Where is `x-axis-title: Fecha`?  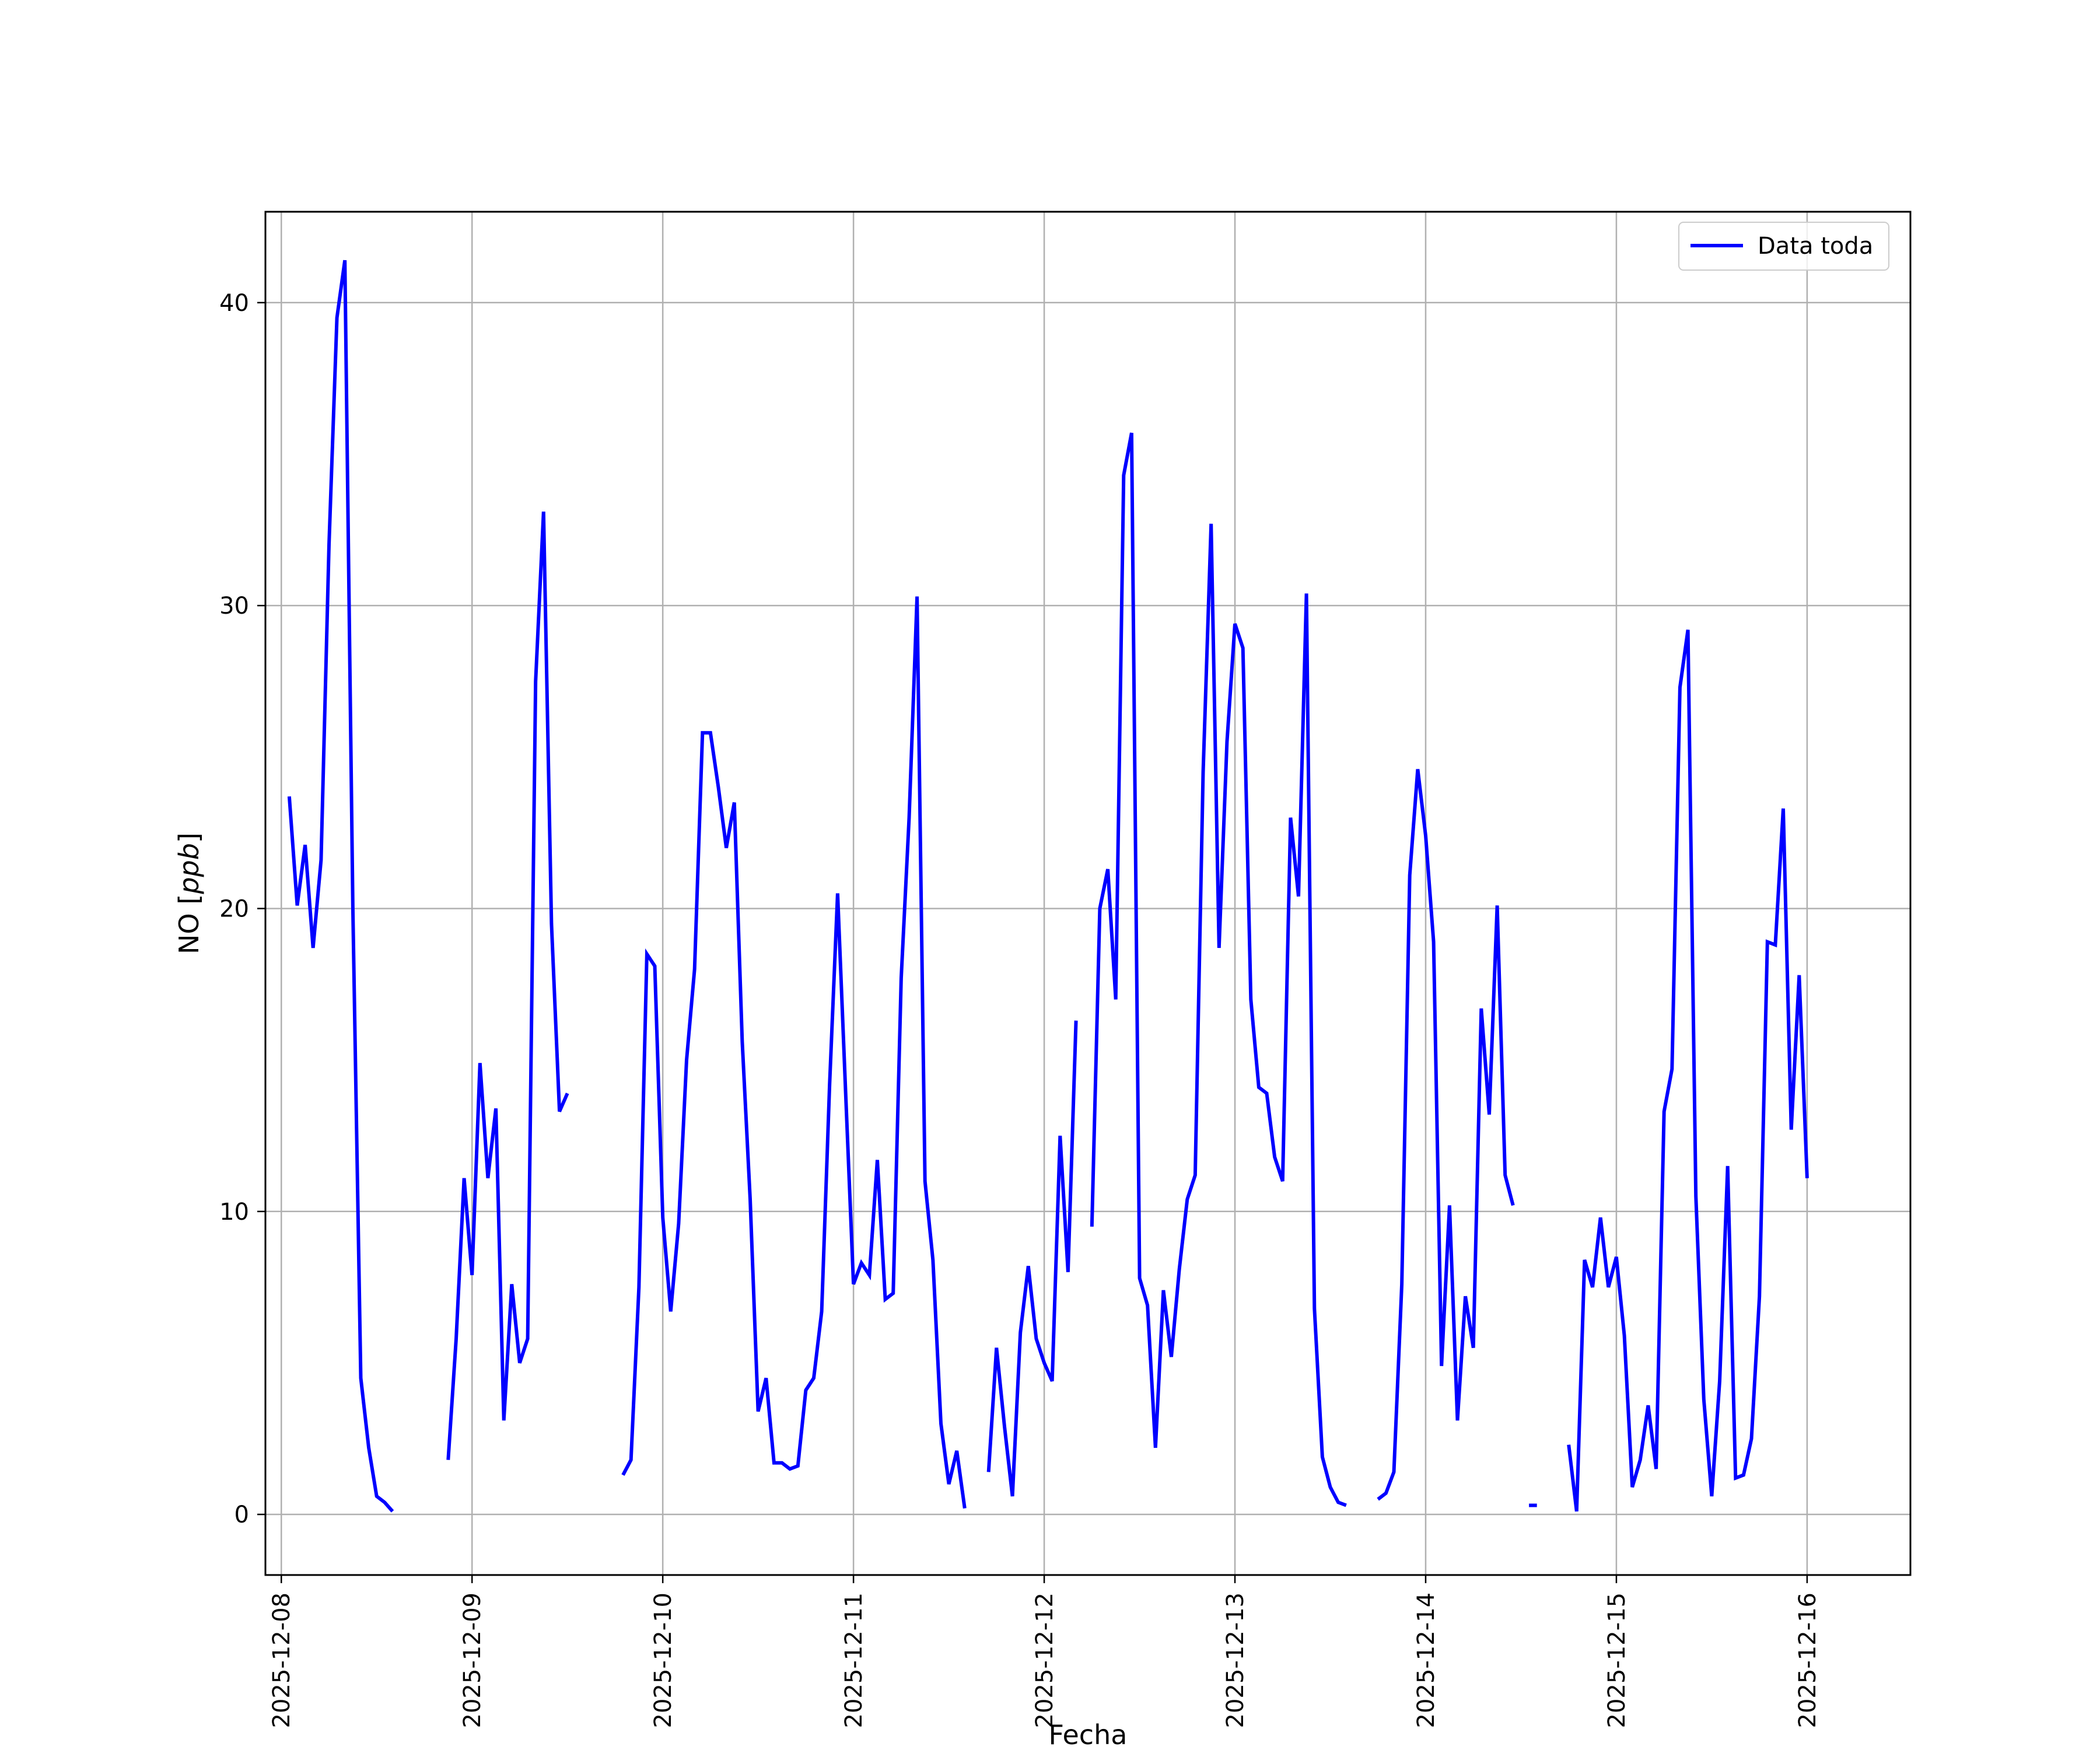
x-axis-title: Fecha is located at coordinates (1088, 1734).